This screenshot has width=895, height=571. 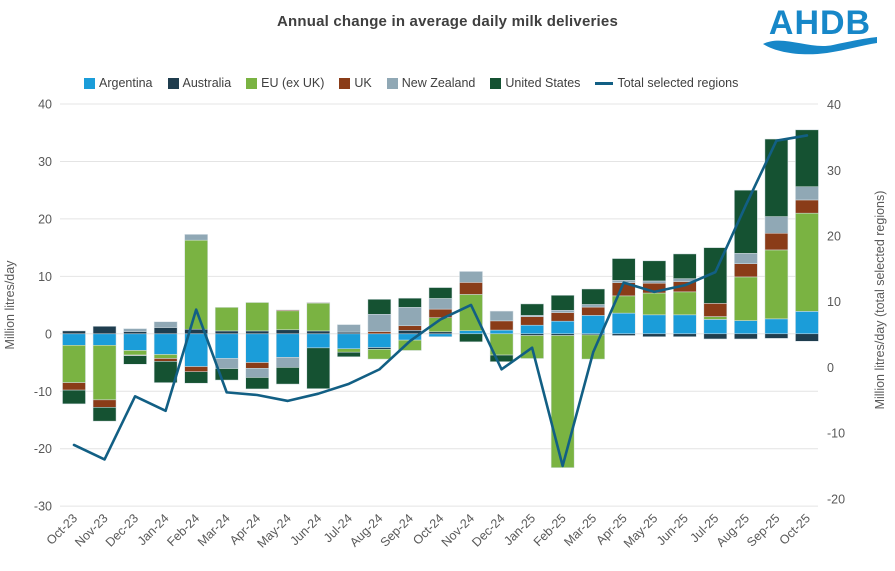 What do you see at coordinates (43, 392) in the screenshot?
I see `left-axis-tick-label: -10` at bounding box center [43, 392].